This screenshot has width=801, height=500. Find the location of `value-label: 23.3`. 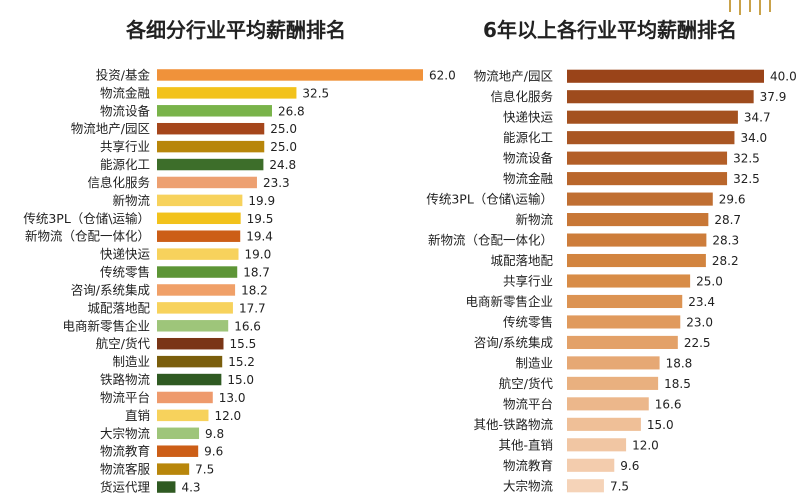

value-label: 23.3 is located at coordinates (276, 183).